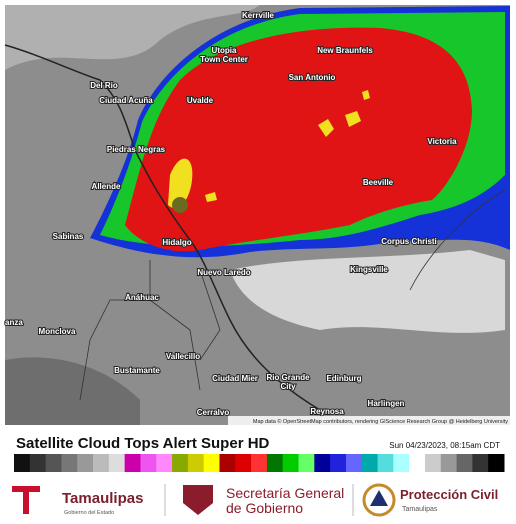 The image size is (516, 524). I want to click on logo-text: Secretaría General, so click(285, 493).